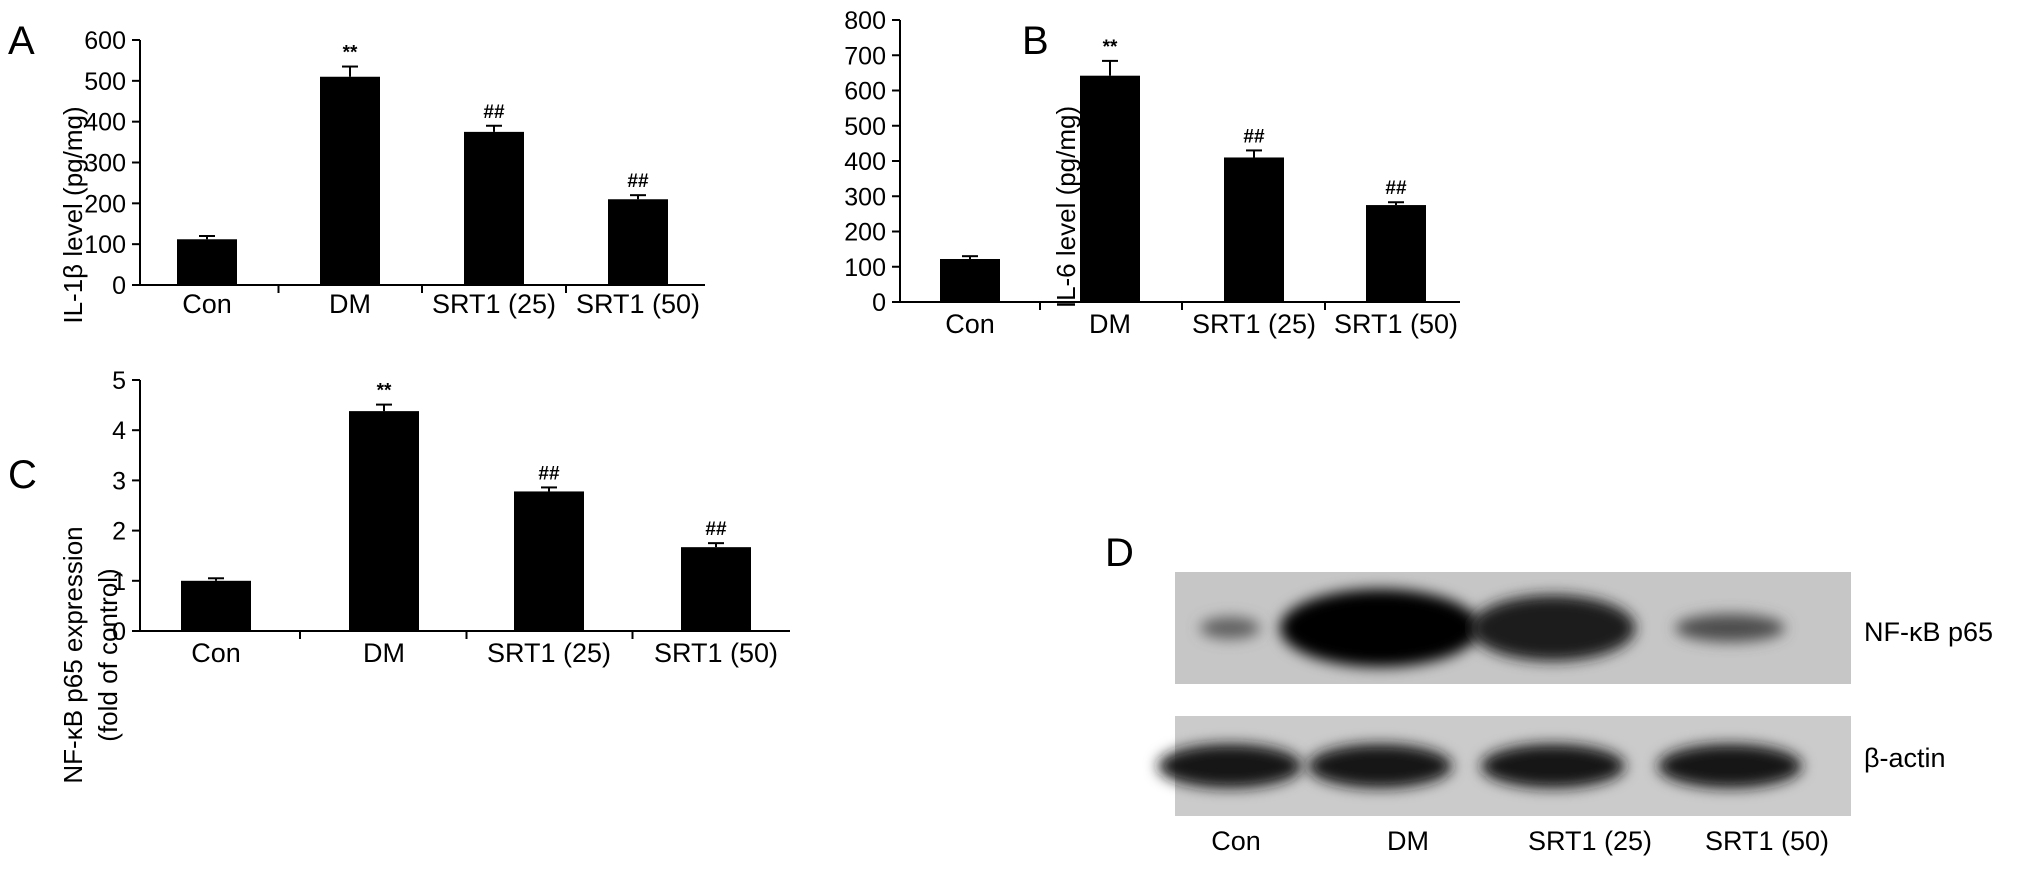  What do you see at coordinates (494, 304) in the screenshot?
I see `p1-category-label: SRT1 (25)` at bounding box center [494, 304].